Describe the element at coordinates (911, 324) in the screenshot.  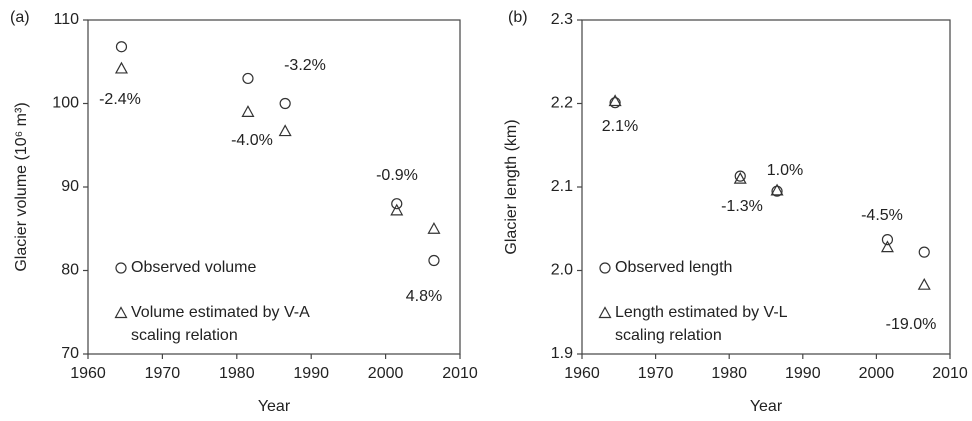
I see `annotation: -19.0%` at that location.